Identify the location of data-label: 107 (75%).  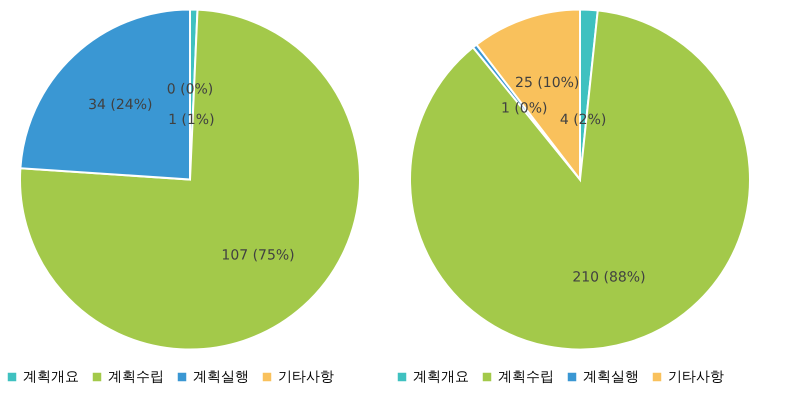
(258, 256).